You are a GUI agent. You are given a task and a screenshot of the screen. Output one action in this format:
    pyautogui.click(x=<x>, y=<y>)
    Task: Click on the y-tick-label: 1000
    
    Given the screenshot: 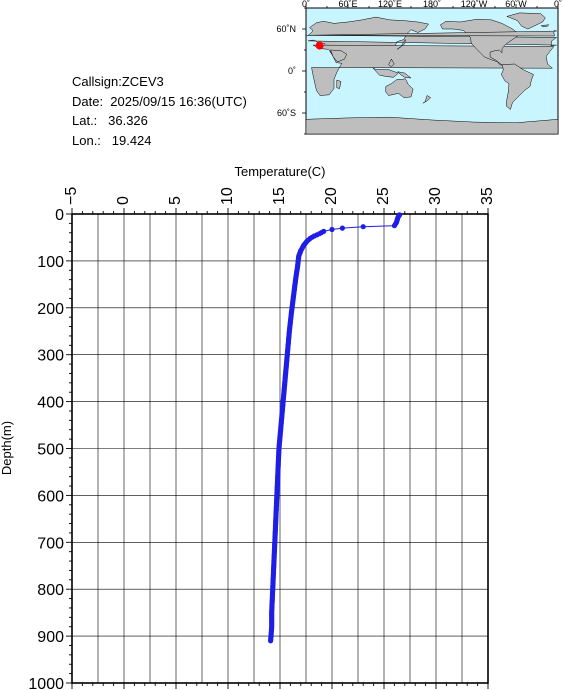 What is the action you would take?
    pyautogui.click(x=46, y=683)
    